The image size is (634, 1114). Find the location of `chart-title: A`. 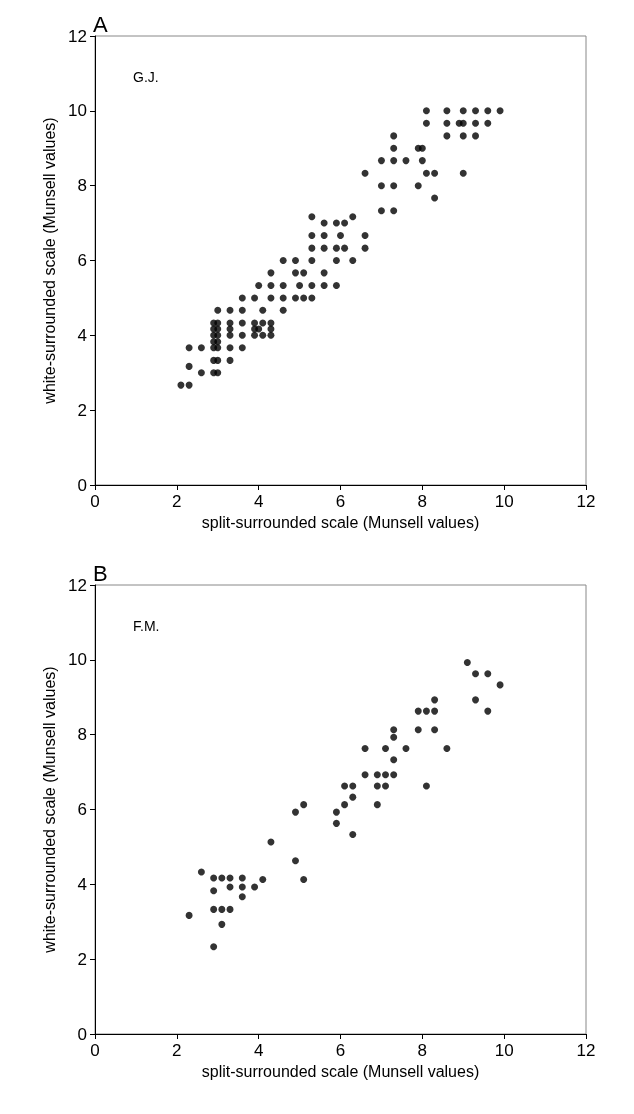

chart-title: A is located at coordinates (100, 24).